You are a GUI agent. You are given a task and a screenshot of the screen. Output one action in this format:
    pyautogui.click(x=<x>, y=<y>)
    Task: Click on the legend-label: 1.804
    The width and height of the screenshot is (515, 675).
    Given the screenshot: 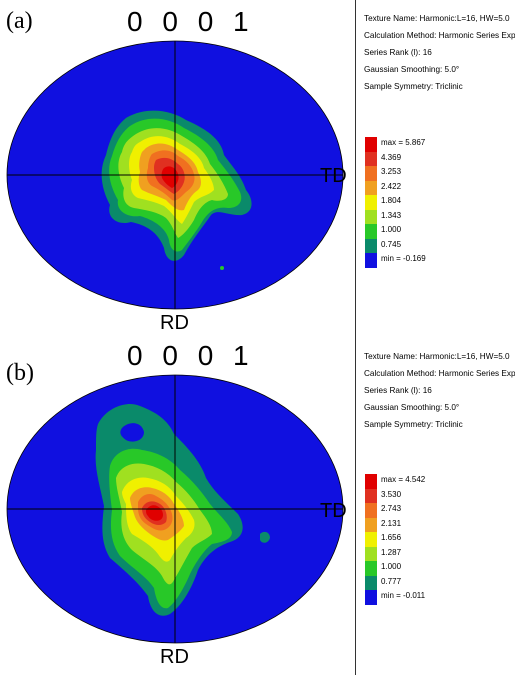 What is the action you would take?
    pyautogui.click(x=391, y=200)
    